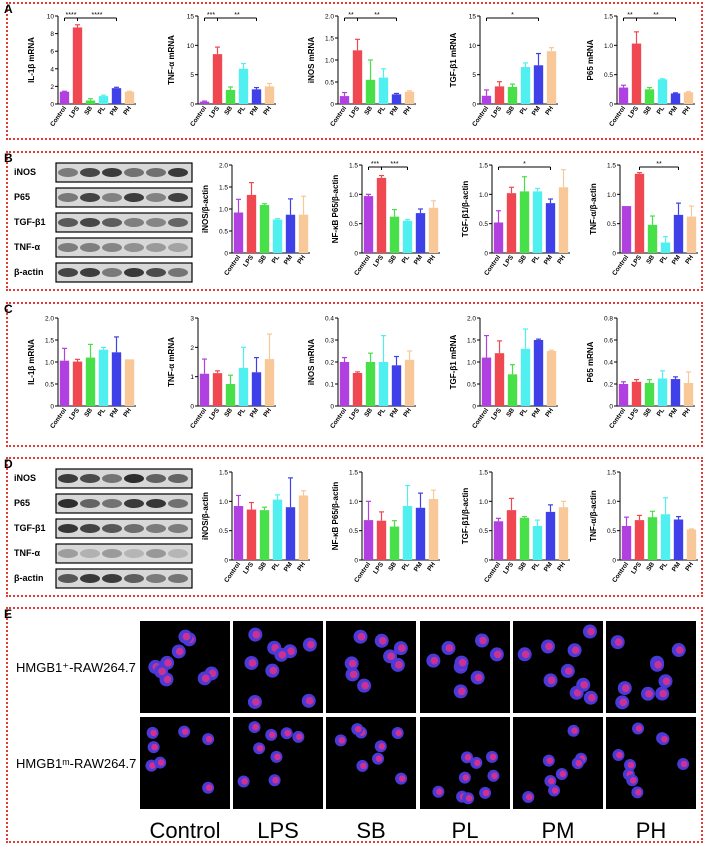 The height and width of the screenshot is (851, 709). I want to click on y-tick-label: 0.4, so click(329, 319).